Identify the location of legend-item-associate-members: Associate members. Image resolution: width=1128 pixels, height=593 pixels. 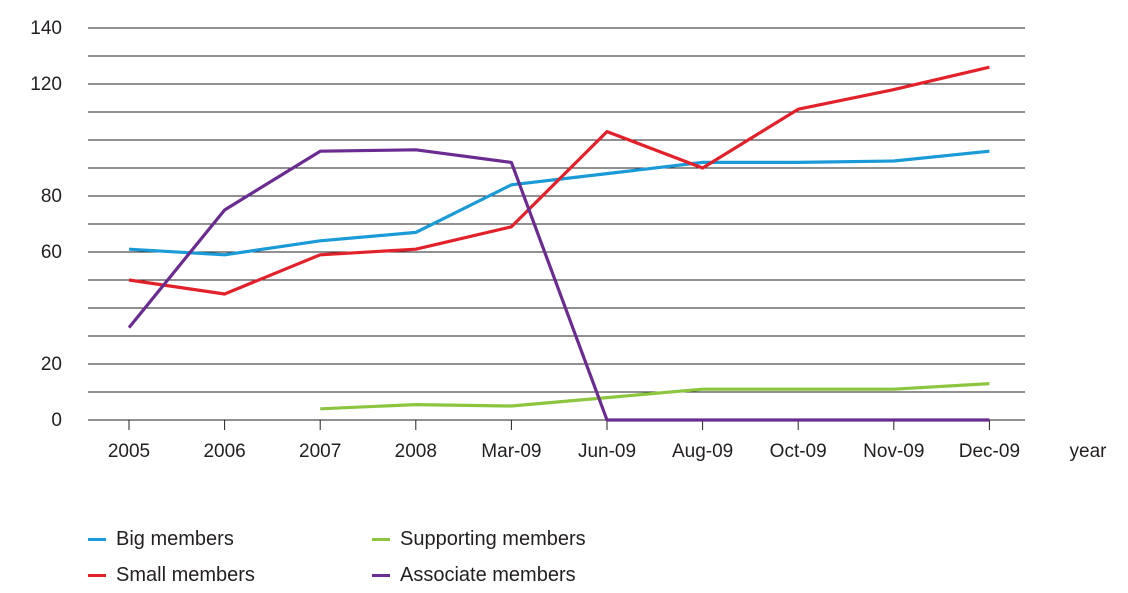
(474, 575).